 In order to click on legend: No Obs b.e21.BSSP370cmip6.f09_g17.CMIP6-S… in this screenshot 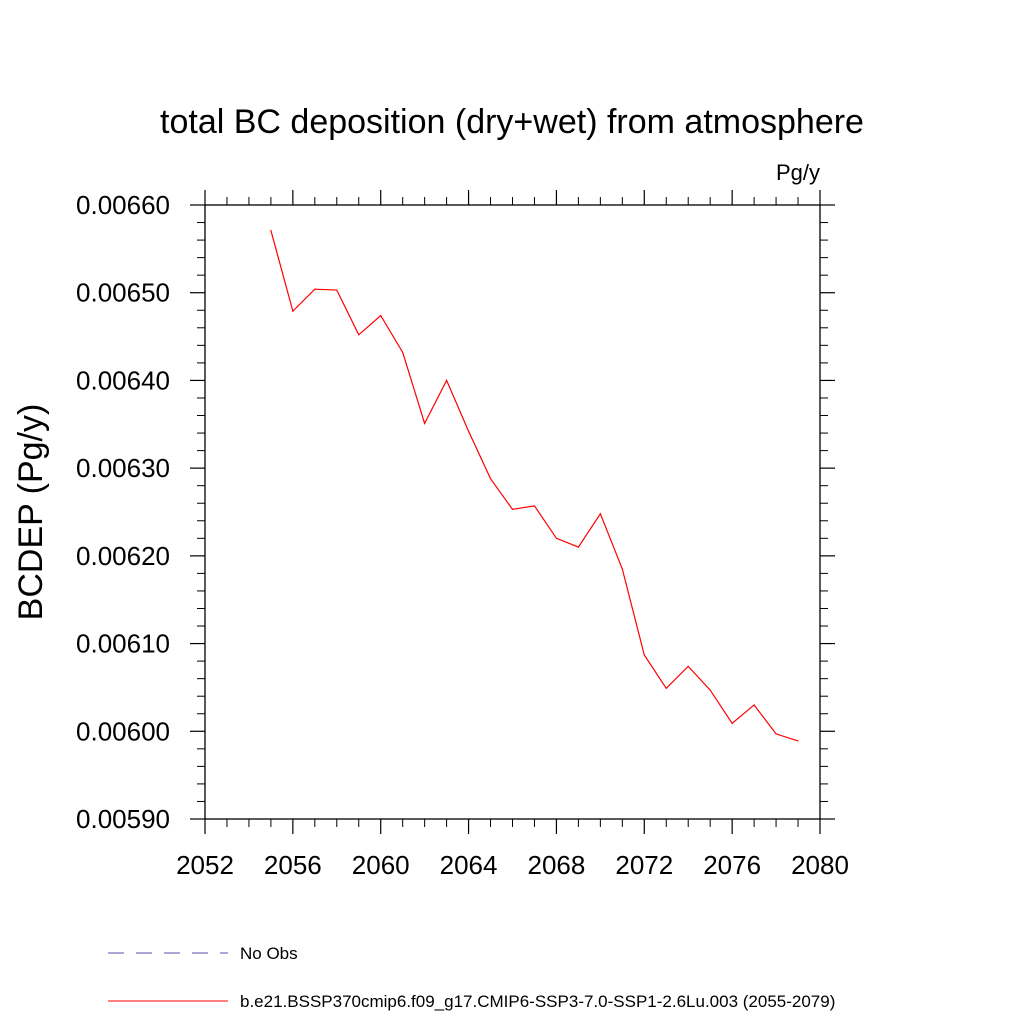, I will do `click(471, 977)`.